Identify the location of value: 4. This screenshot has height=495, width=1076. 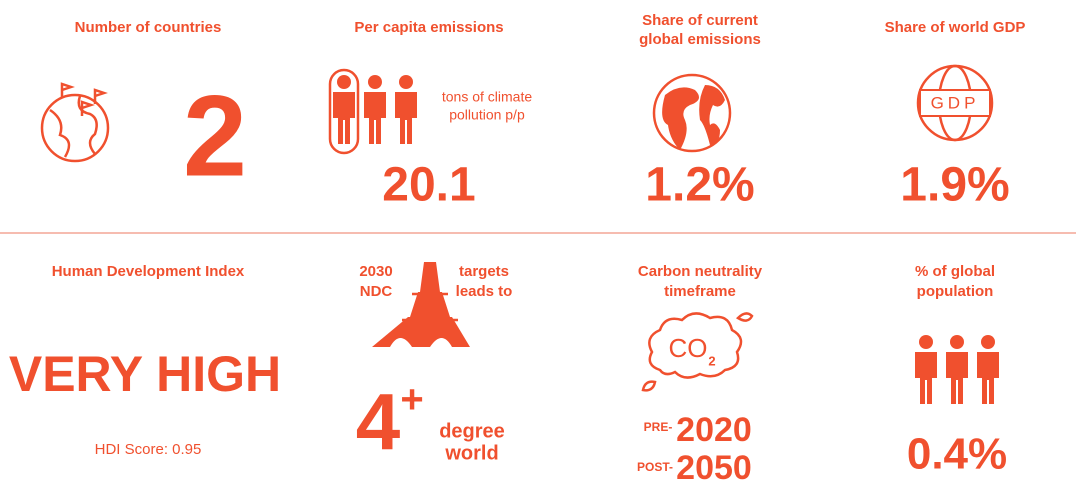
(378, 421).